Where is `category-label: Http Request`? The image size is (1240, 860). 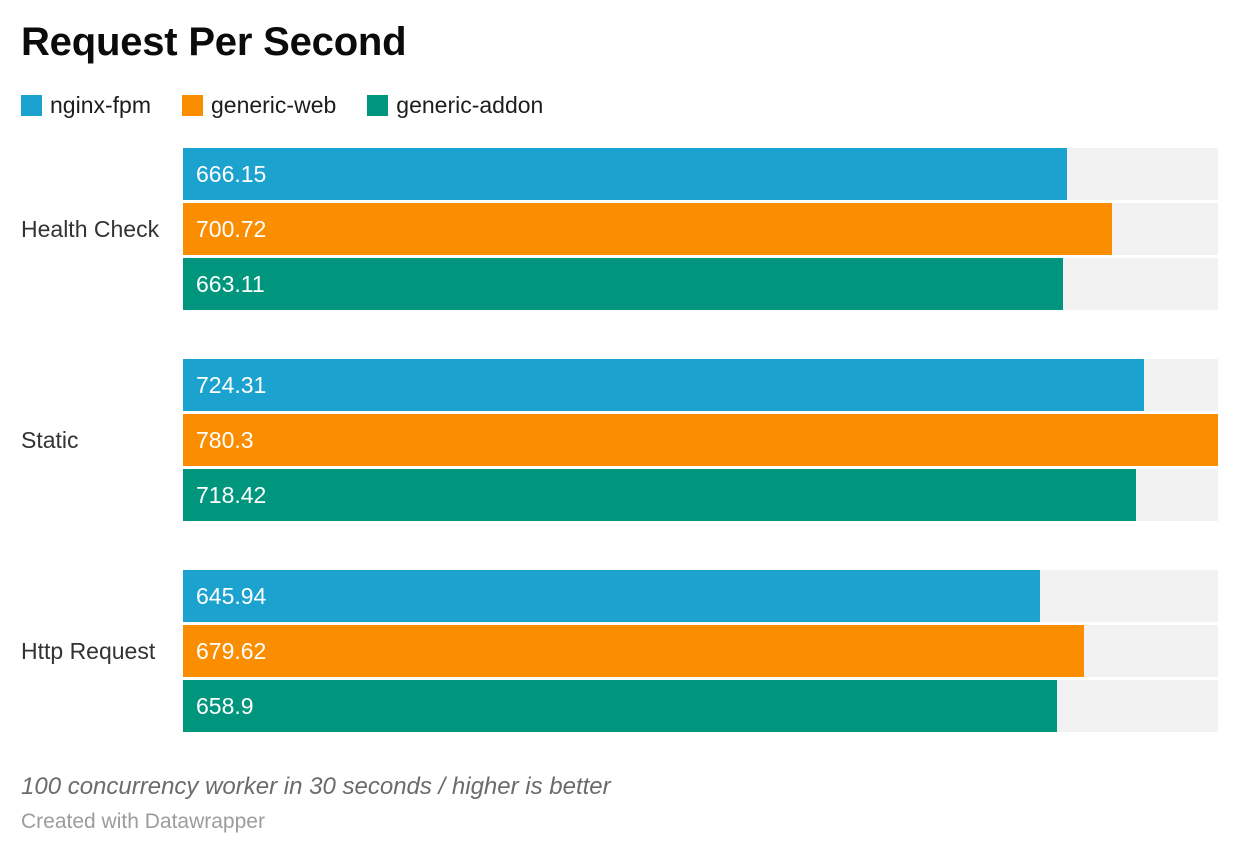
category-label: Http Request is located at coordinates (88, 650).